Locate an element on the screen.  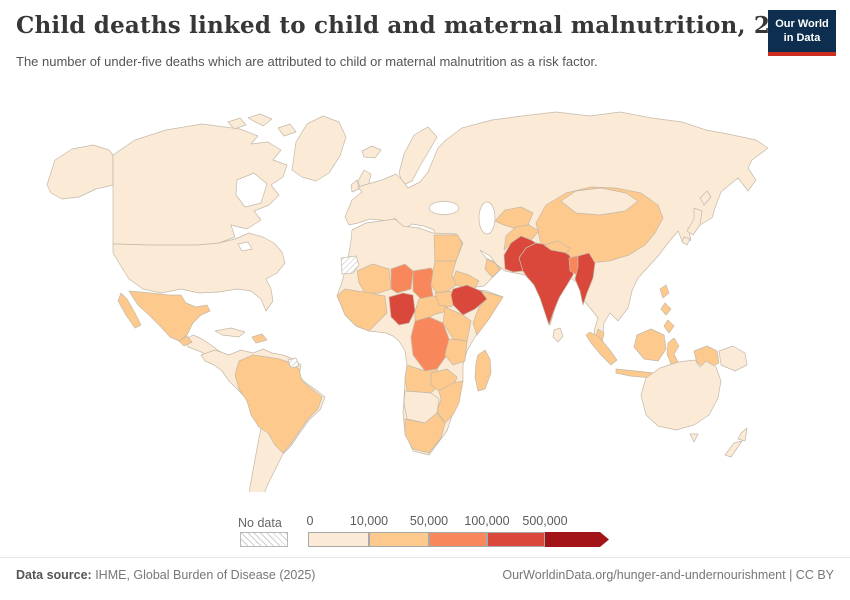
region-guatemala is located at coordinates (185, 341).